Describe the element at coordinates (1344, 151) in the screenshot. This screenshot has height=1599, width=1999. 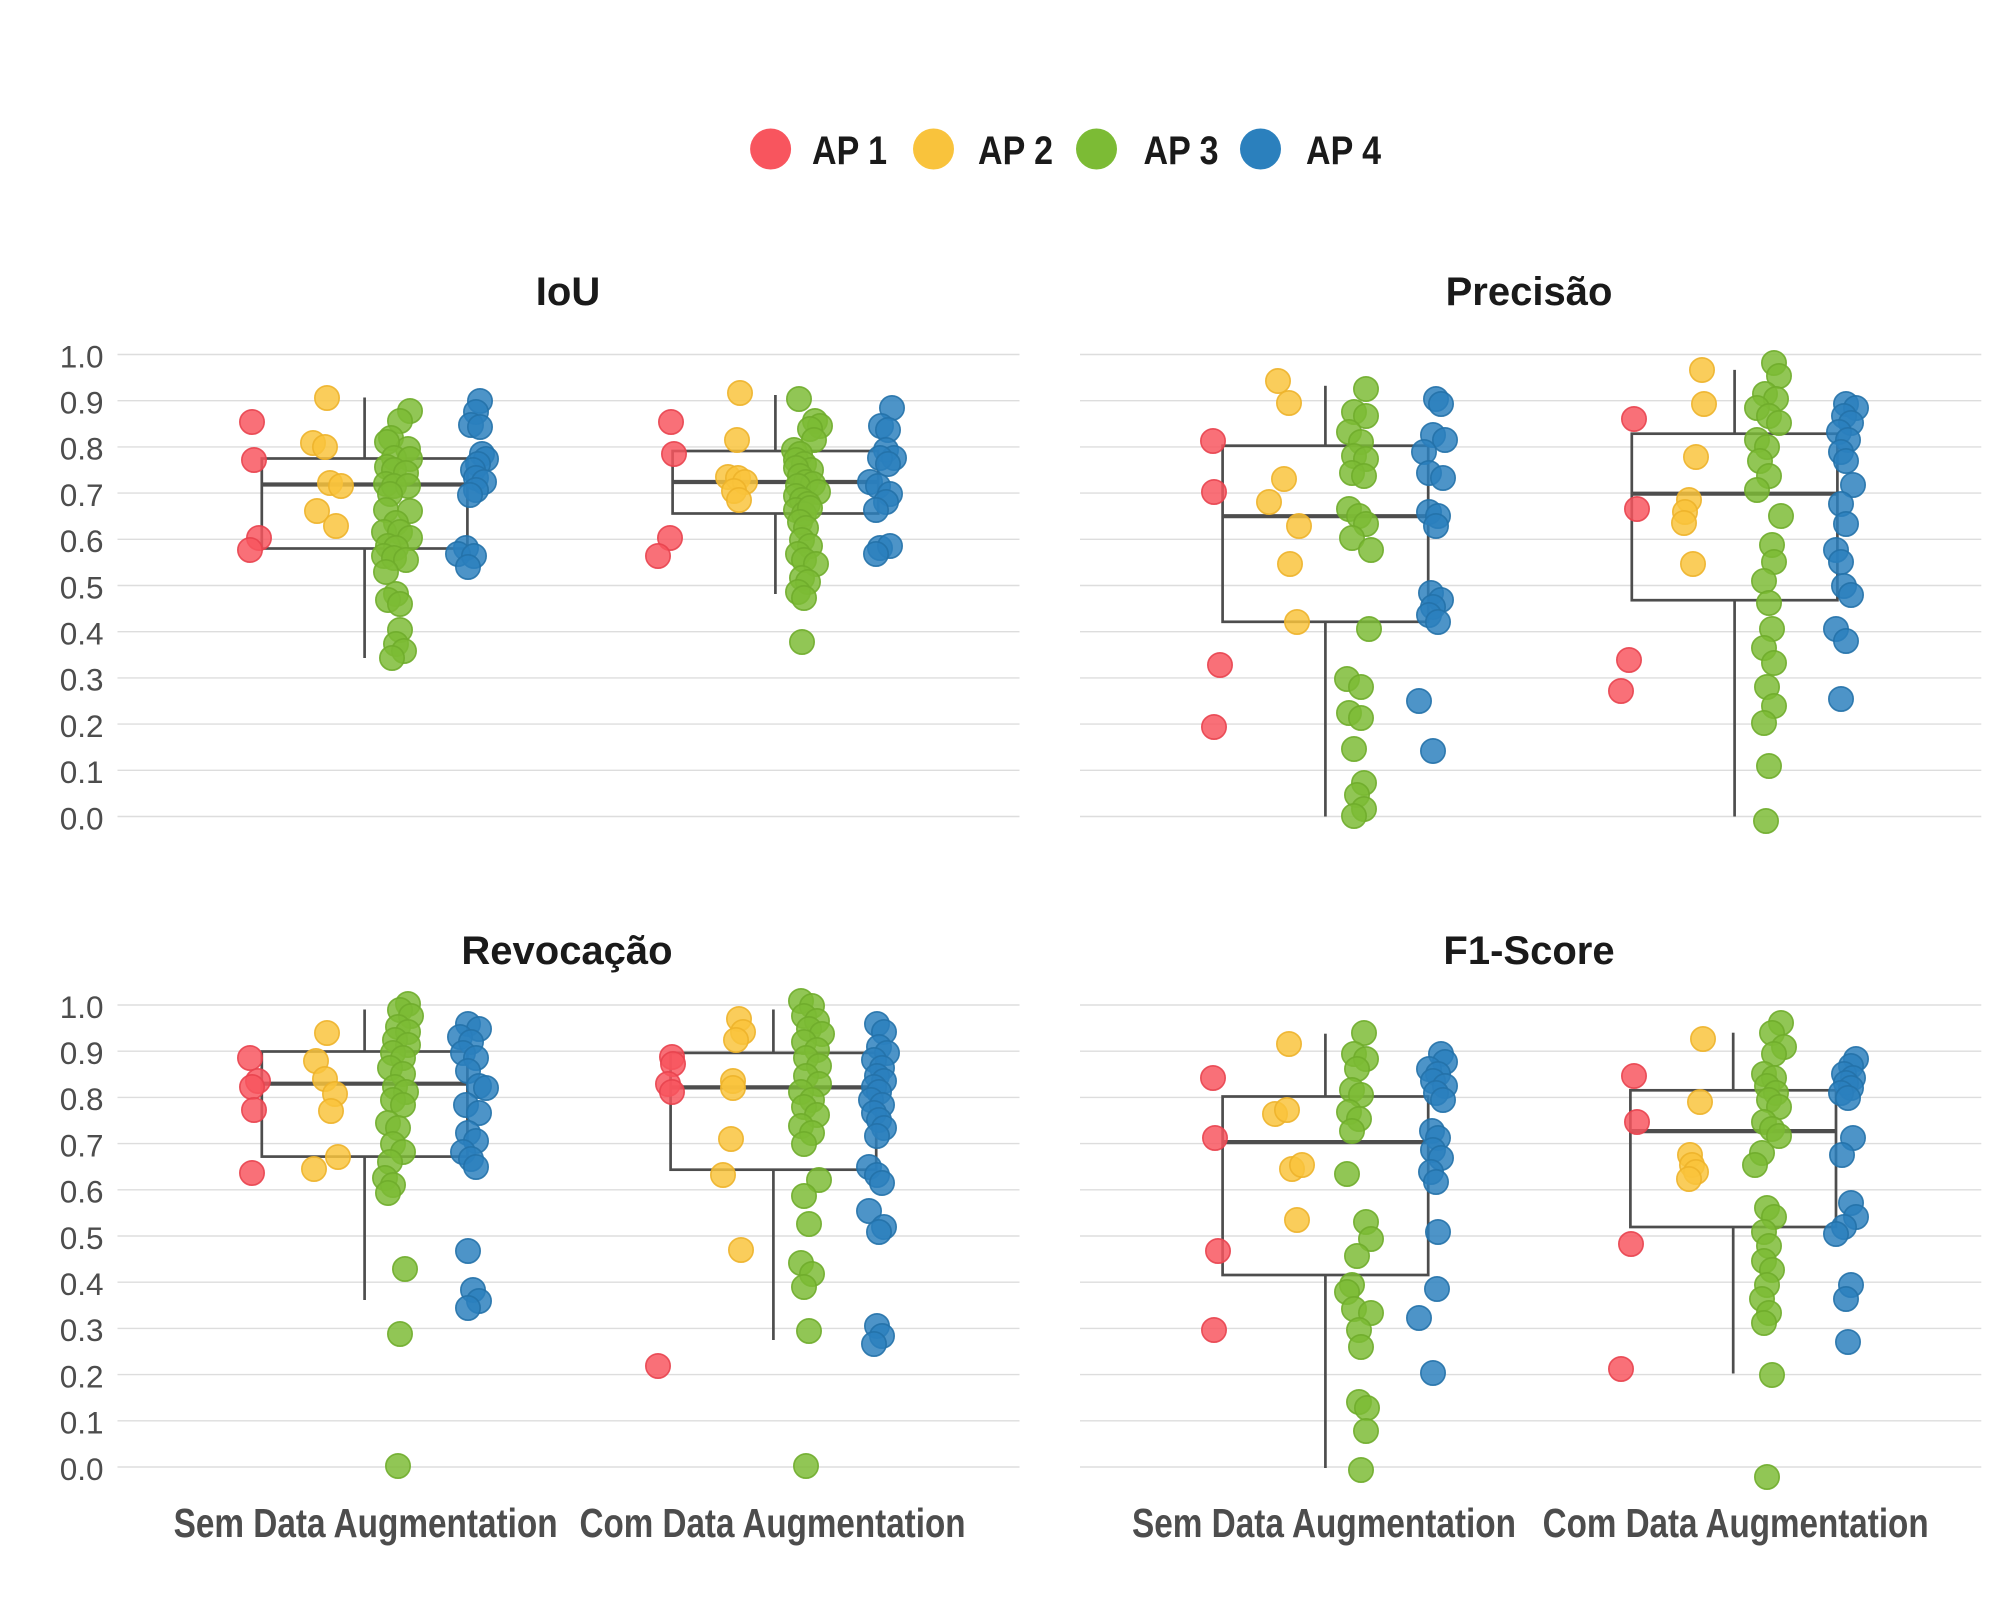
I see `svg-text: AP 4` at that location.